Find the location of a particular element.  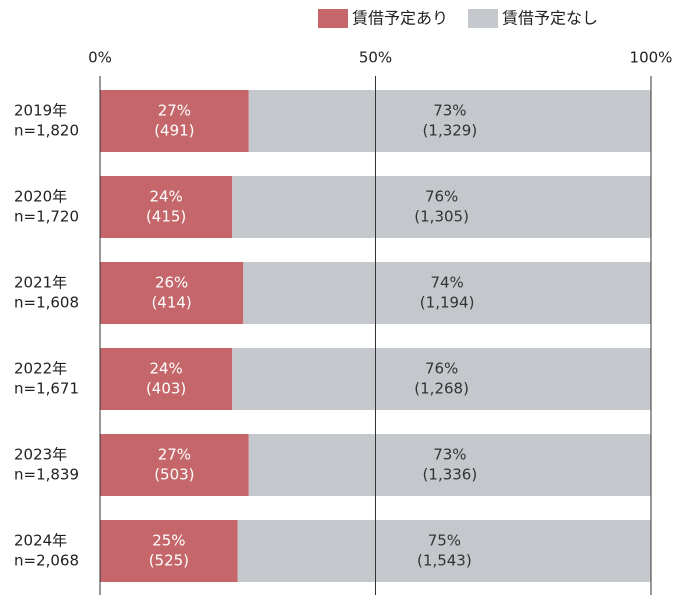

category-label: 2020年 is located at coordinates (40, 197).